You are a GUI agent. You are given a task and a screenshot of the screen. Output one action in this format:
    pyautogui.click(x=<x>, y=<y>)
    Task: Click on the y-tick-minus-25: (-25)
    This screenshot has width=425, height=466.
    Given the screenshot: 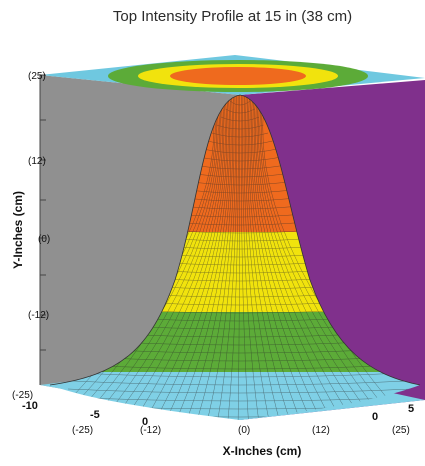 What is the action you would take?
    pyautogui.click(x=22, y=395)
    